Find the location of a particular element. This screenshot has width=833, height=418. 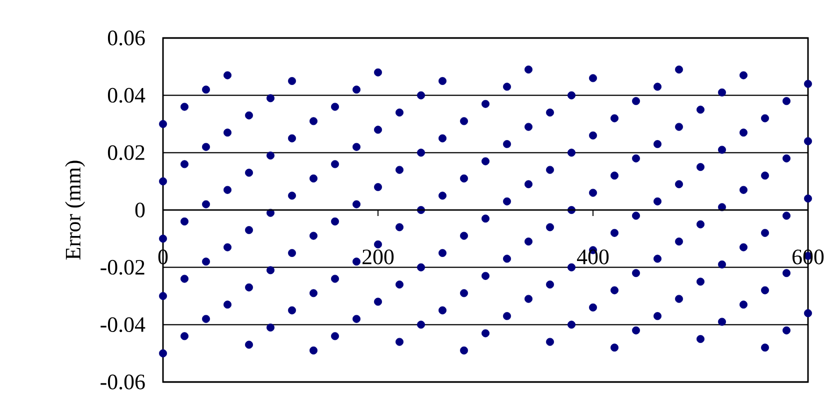

y-tick-label: 0.02 is located at coordinates (126, 152).